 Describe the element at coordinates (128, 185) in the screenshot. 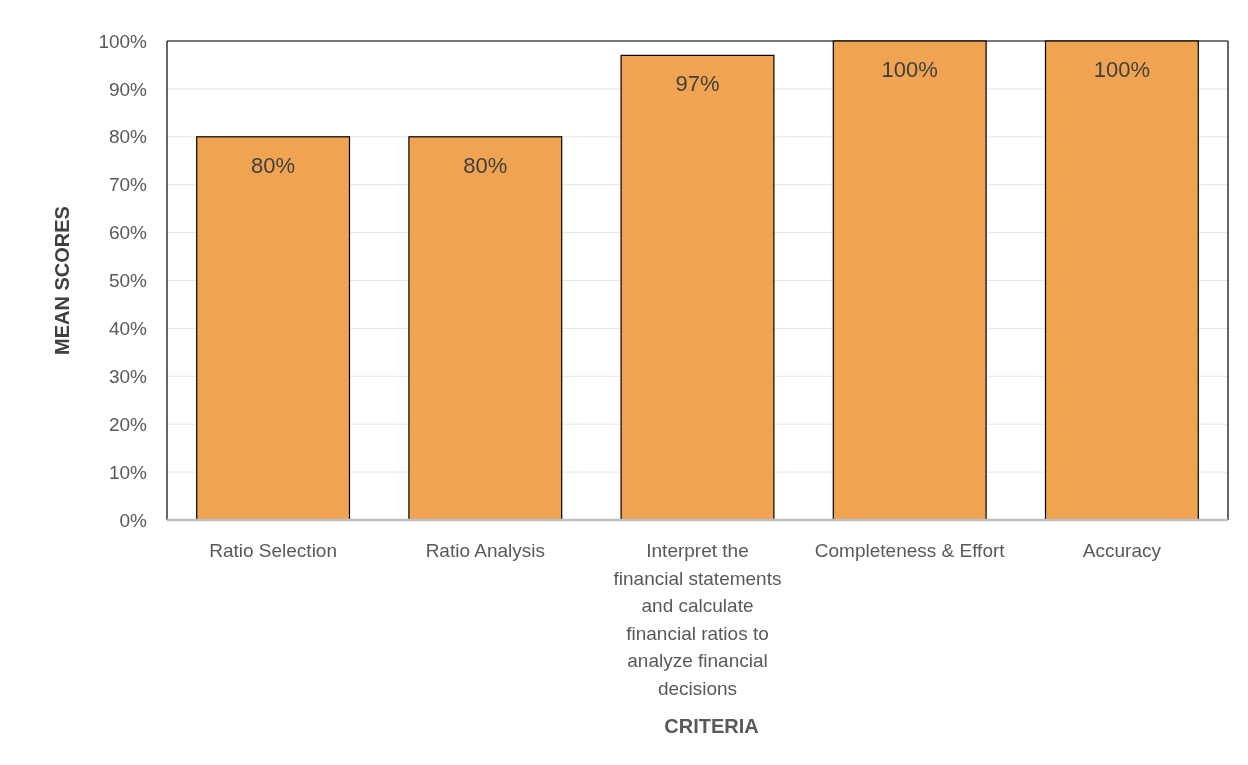

I see `y-tick-label: 70%` at that location.